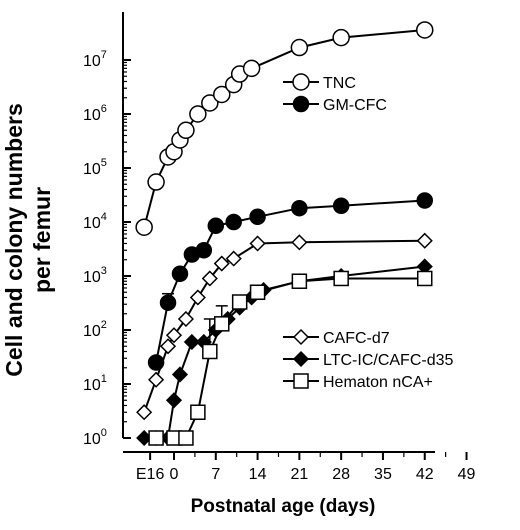 The image size is (520, 530). I want to click on legend-top: TNC GM-CFC, so click(335, 93).